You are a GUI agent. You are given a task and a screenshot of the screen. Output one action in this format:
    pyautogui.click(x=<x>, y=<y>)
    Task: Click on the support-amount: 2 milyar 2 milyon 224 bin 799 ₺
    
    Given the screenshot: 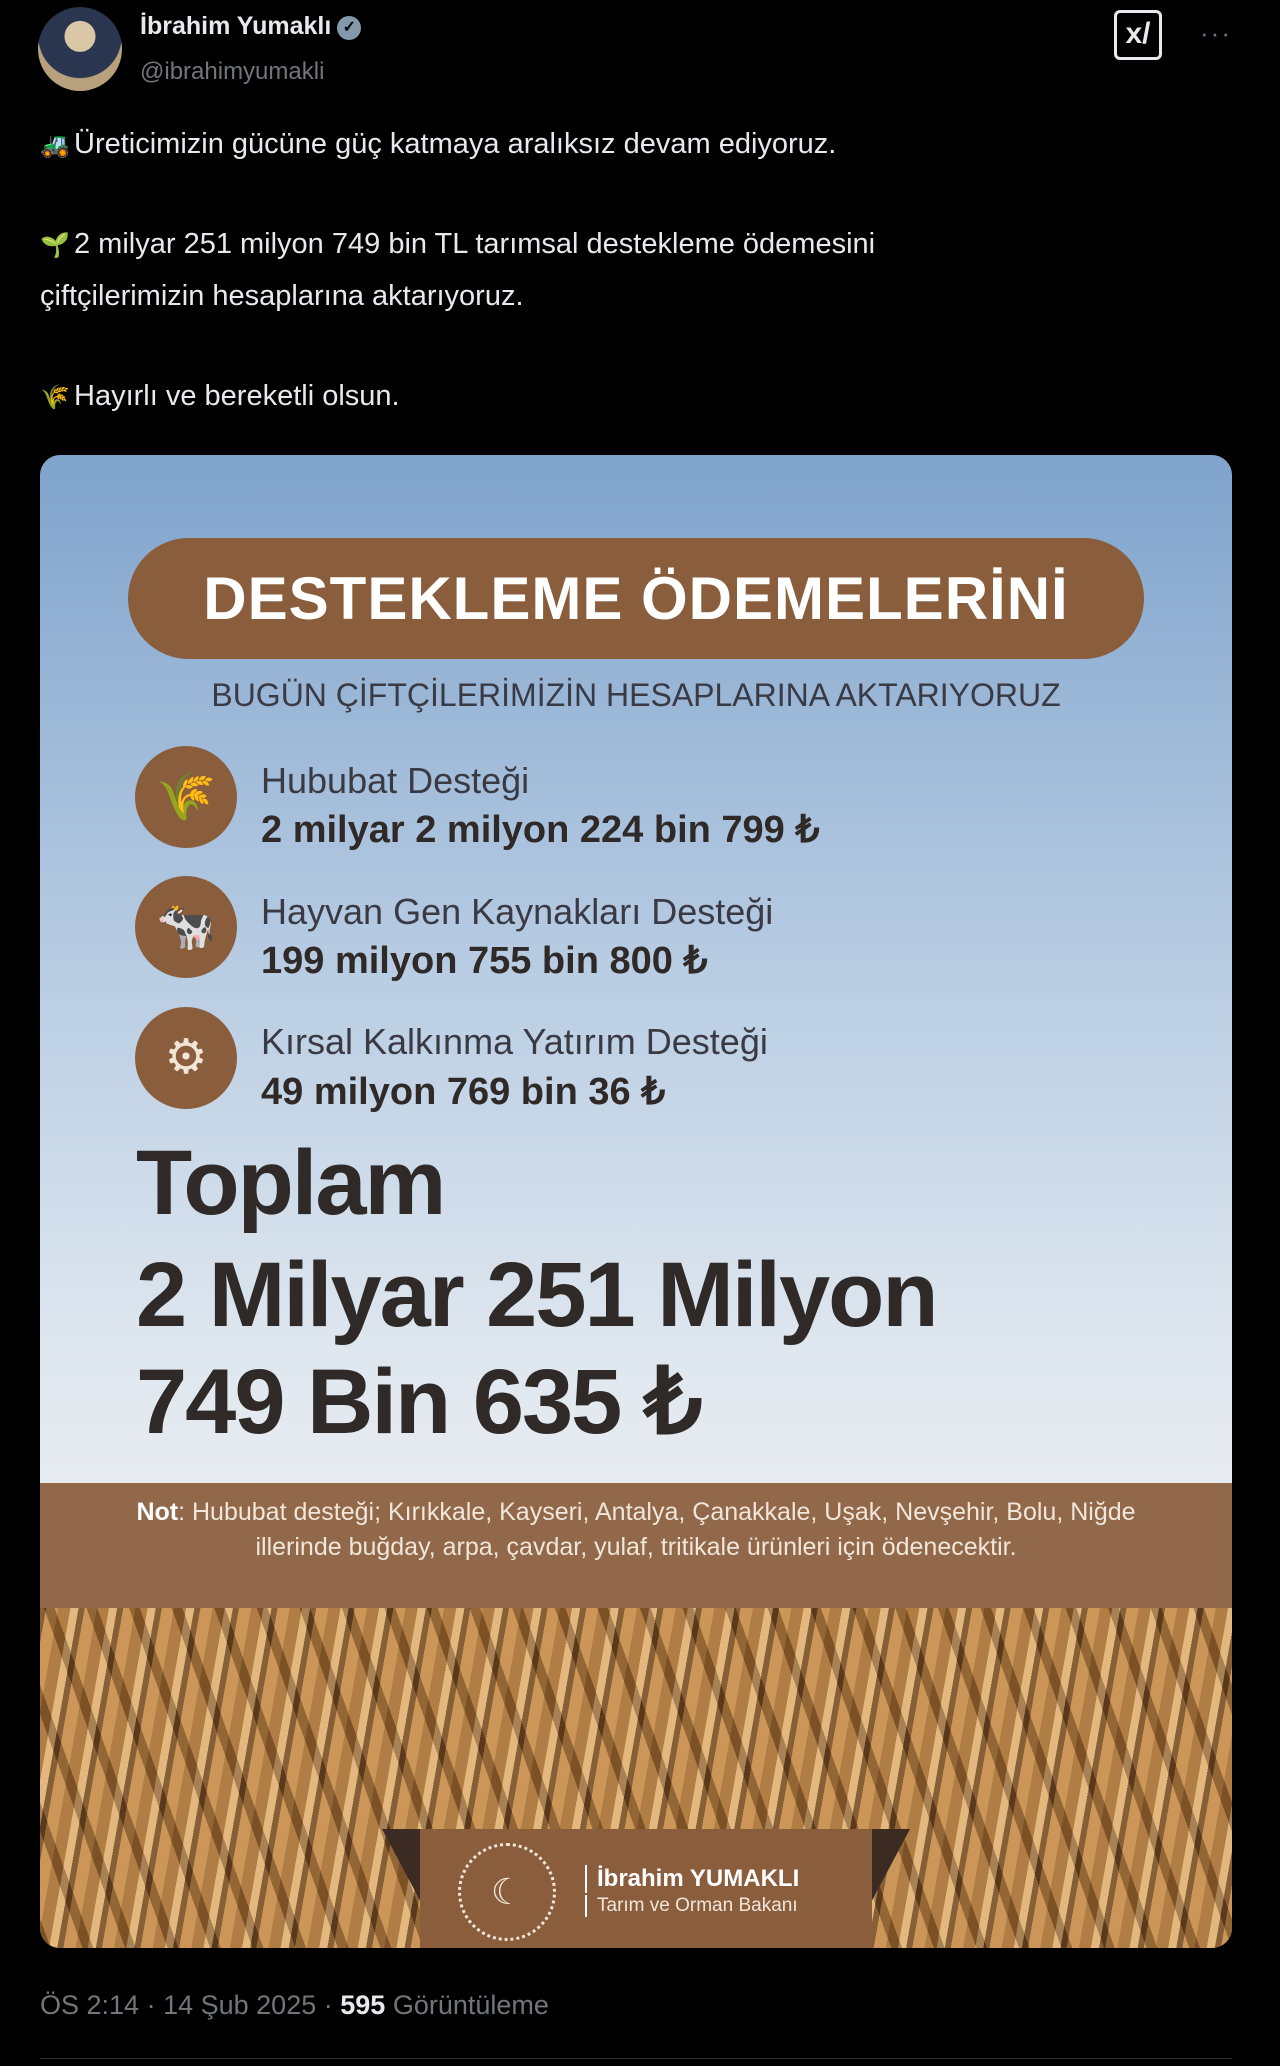 What is the action you would take?
    pyautogui.click(x=540, y=830)
    